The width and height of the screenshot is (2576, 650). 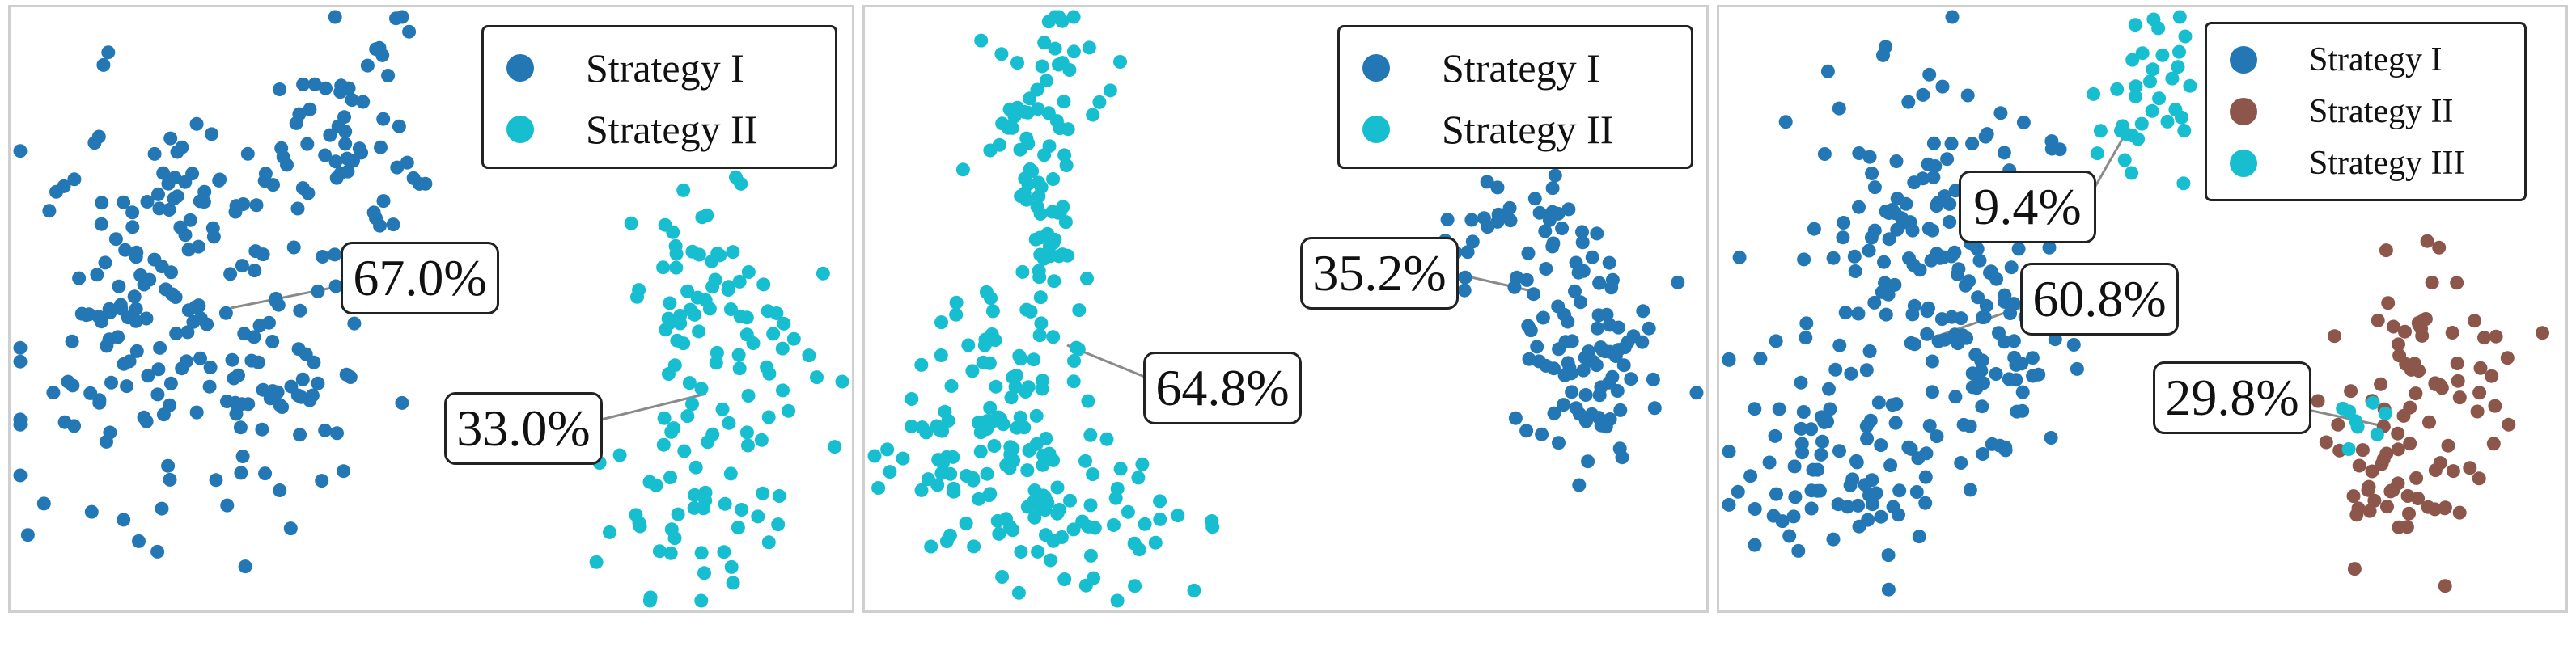 What do you see at coordinates (2366, 112) in the screenshot?
I see `legend-panel-3: Strategy I Strategy II Strategy III` at bounding box center [2366, 112].